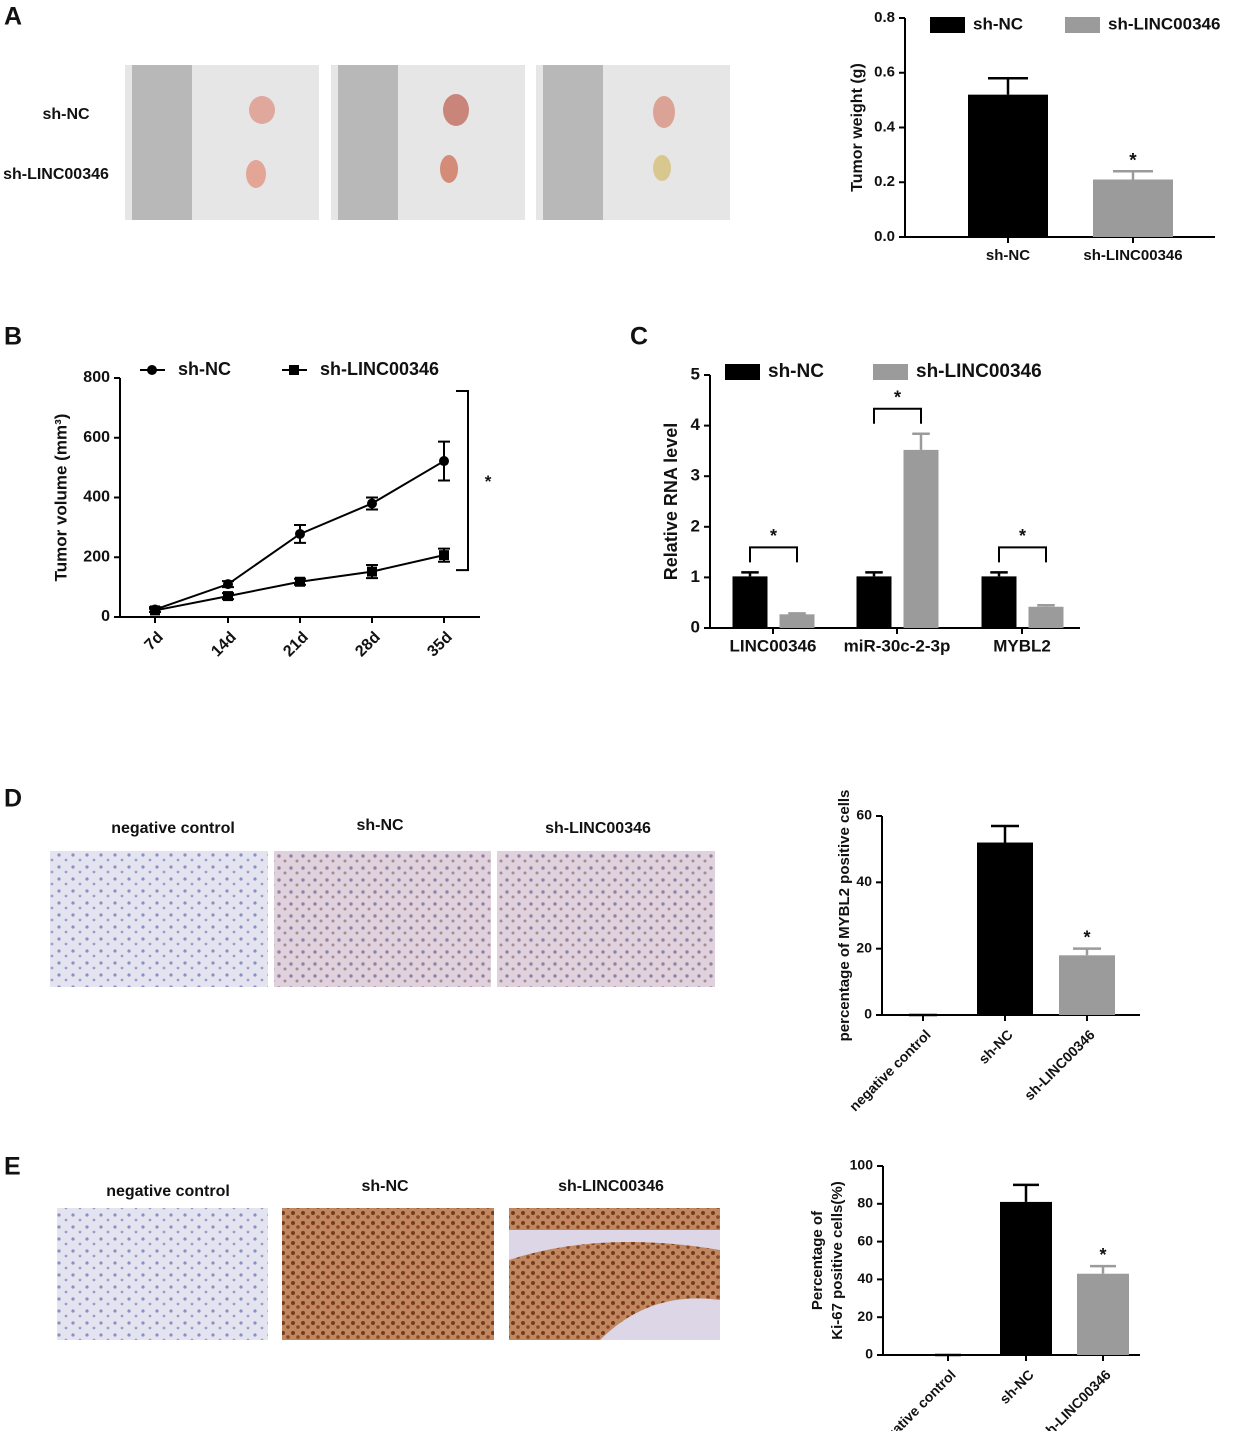  I want to click on y-axis-title: Tumor weight (g), so click(857, 127).